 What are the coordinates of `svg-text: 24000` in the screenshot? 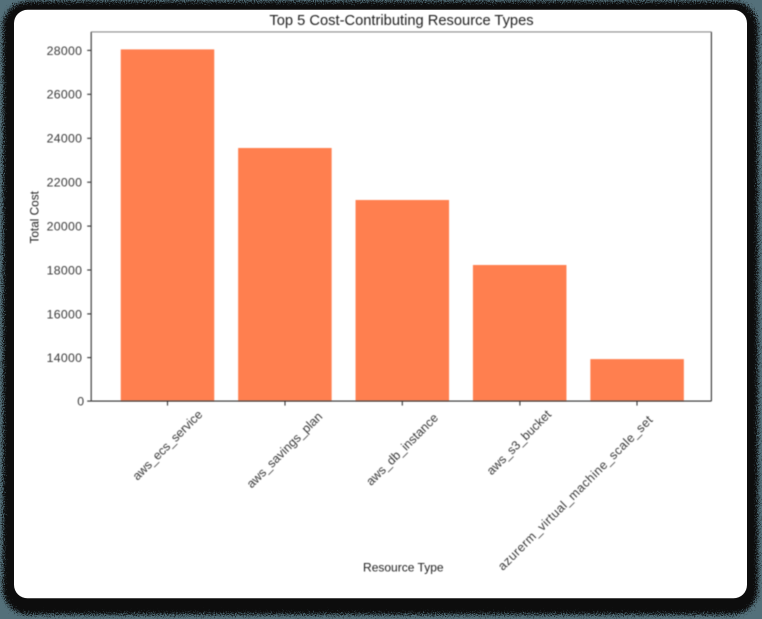 It's located at (65, 139).